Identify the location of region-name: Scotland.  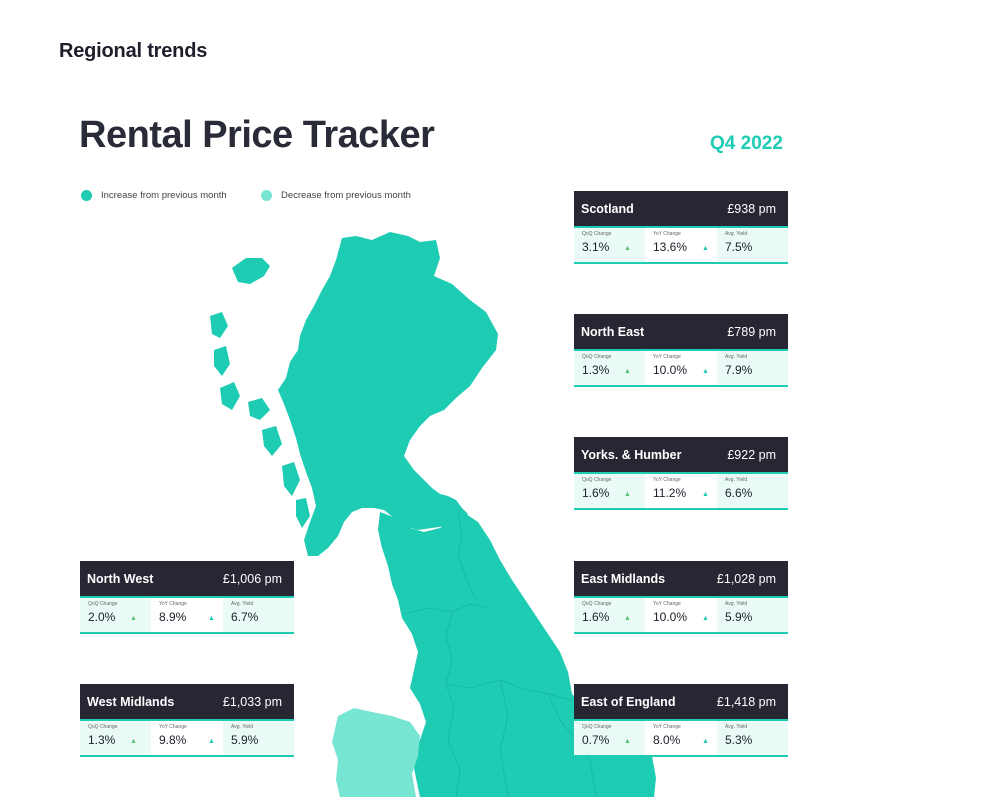
(607, 208).